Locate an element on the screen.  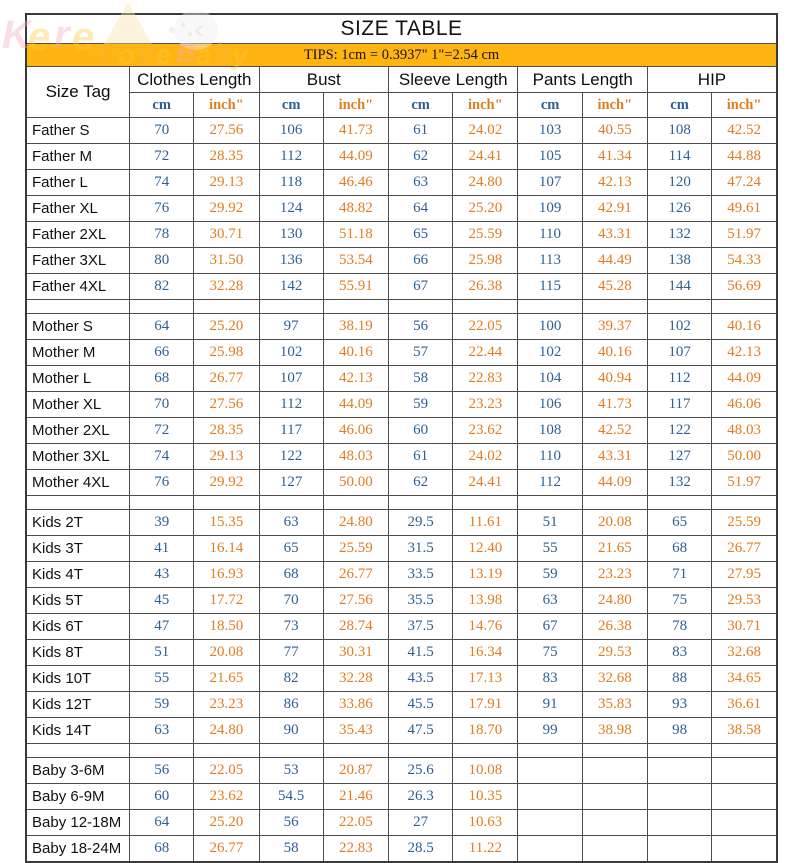
header-clothes-length: Clothes Length is located at coordinates (194, 79).